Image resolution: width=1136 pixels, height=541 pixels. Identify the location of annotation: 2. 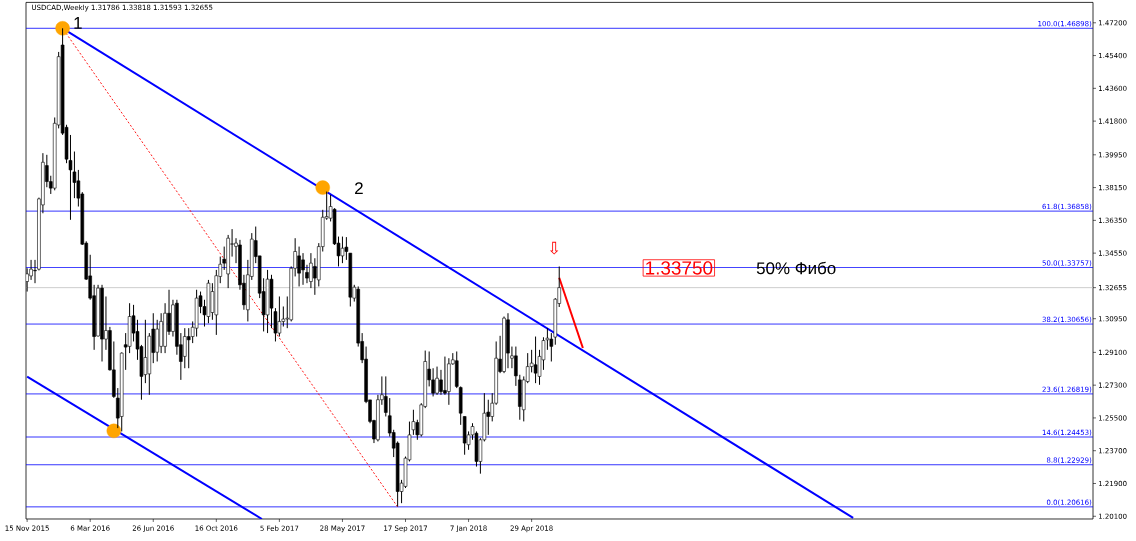
(359, 188).